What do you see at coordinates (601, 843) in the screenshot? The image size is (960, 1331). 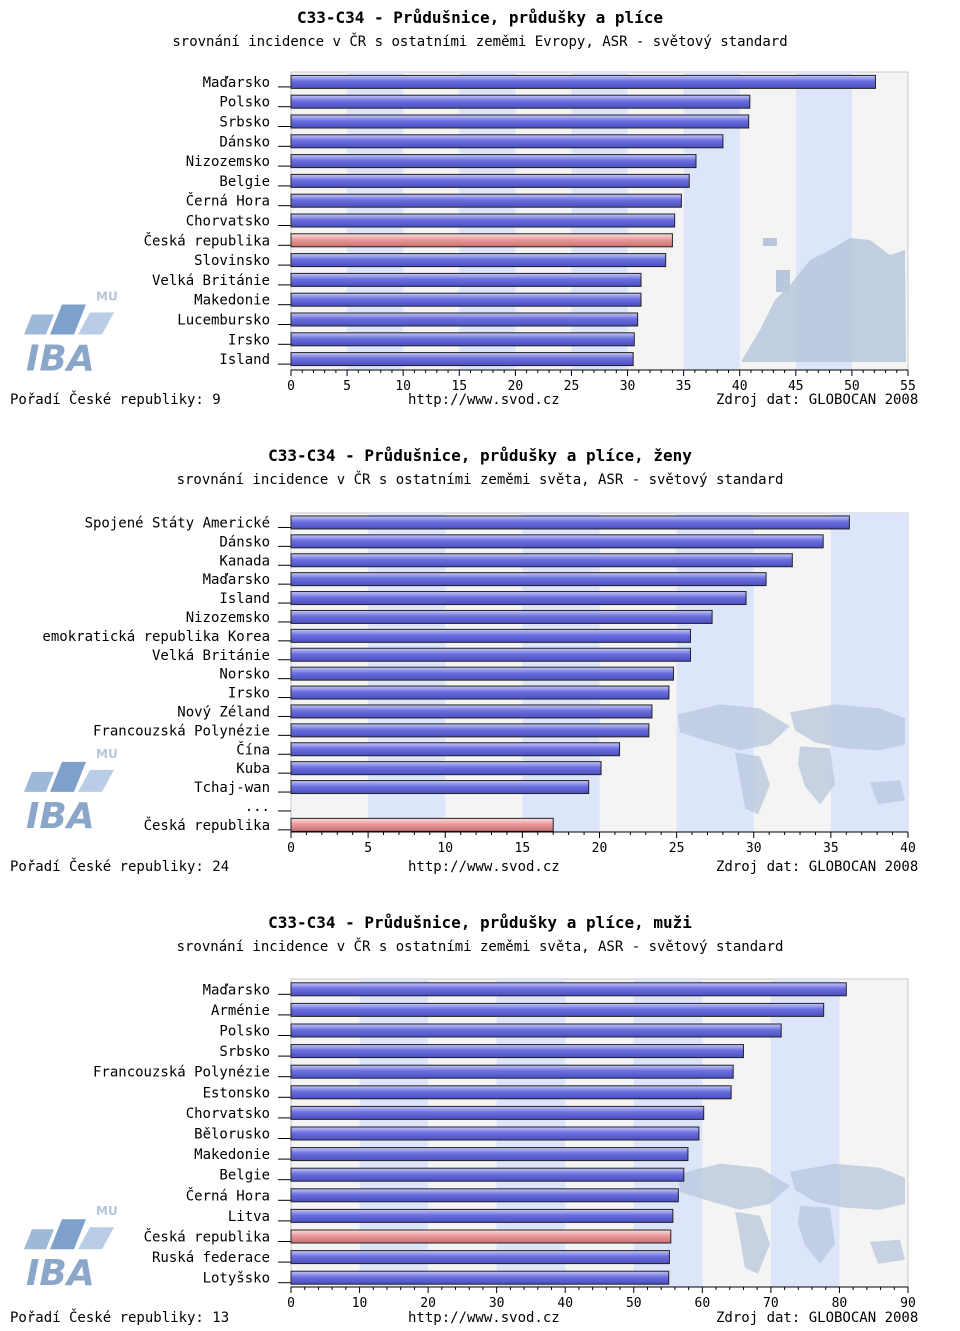 I see `x-axis: 0 5 10 15 20 25 30 35 40` at bounding box center [601, 843].